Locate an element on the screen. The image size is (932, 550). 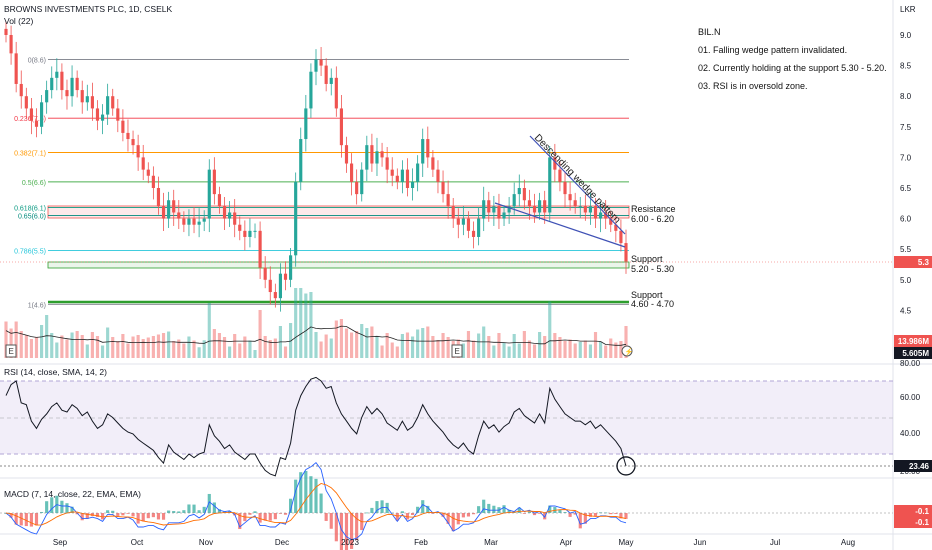
chart-title: BROWNS INVESTMENTS PLC, 1D, CSELK is located at coordinates (88, 9).